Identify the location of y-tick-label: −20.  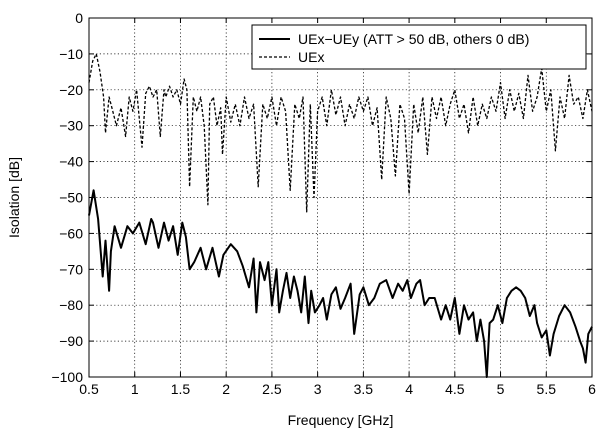
(71, 90).